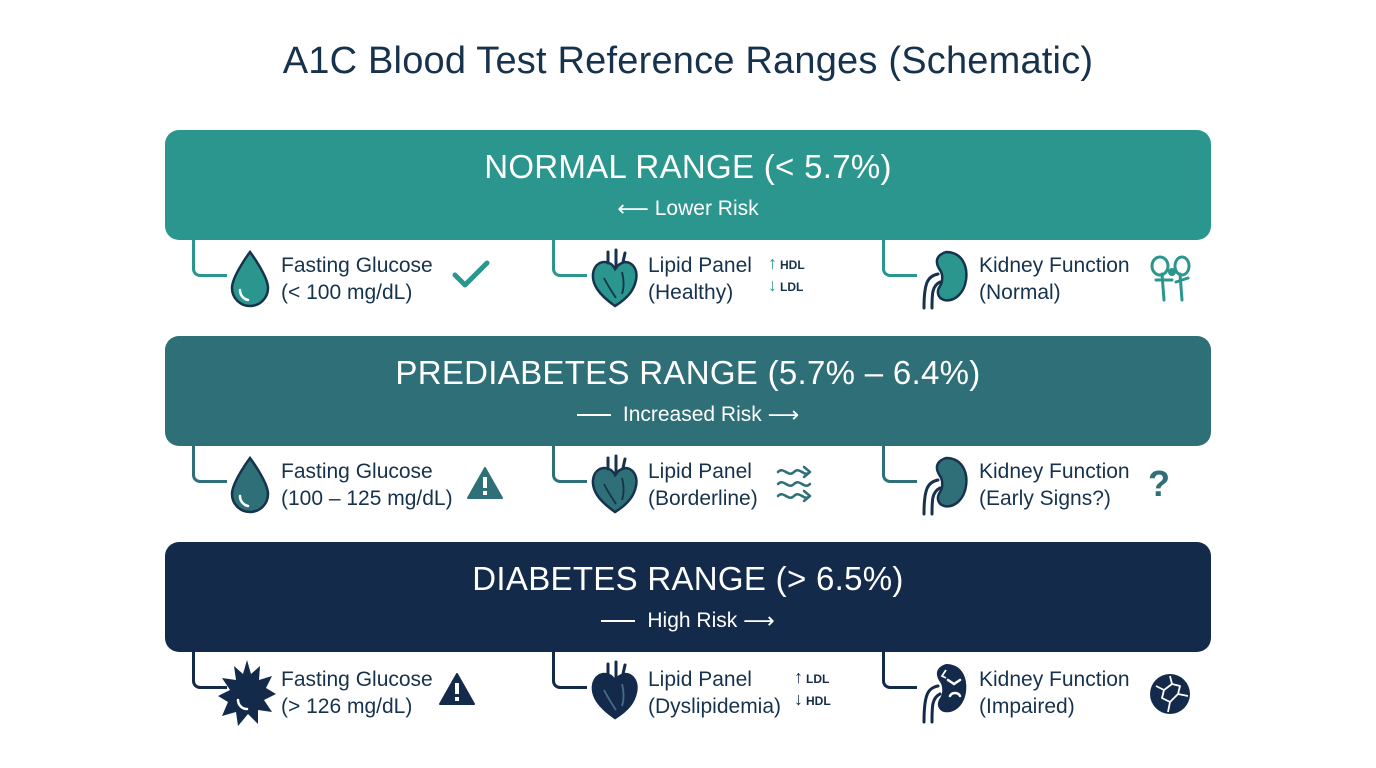 This screenshot has width=1376, height=768. I want to click on lipid-panel-diabetes: Lipid Panel (Dyslipidemia), so click(714, 693).